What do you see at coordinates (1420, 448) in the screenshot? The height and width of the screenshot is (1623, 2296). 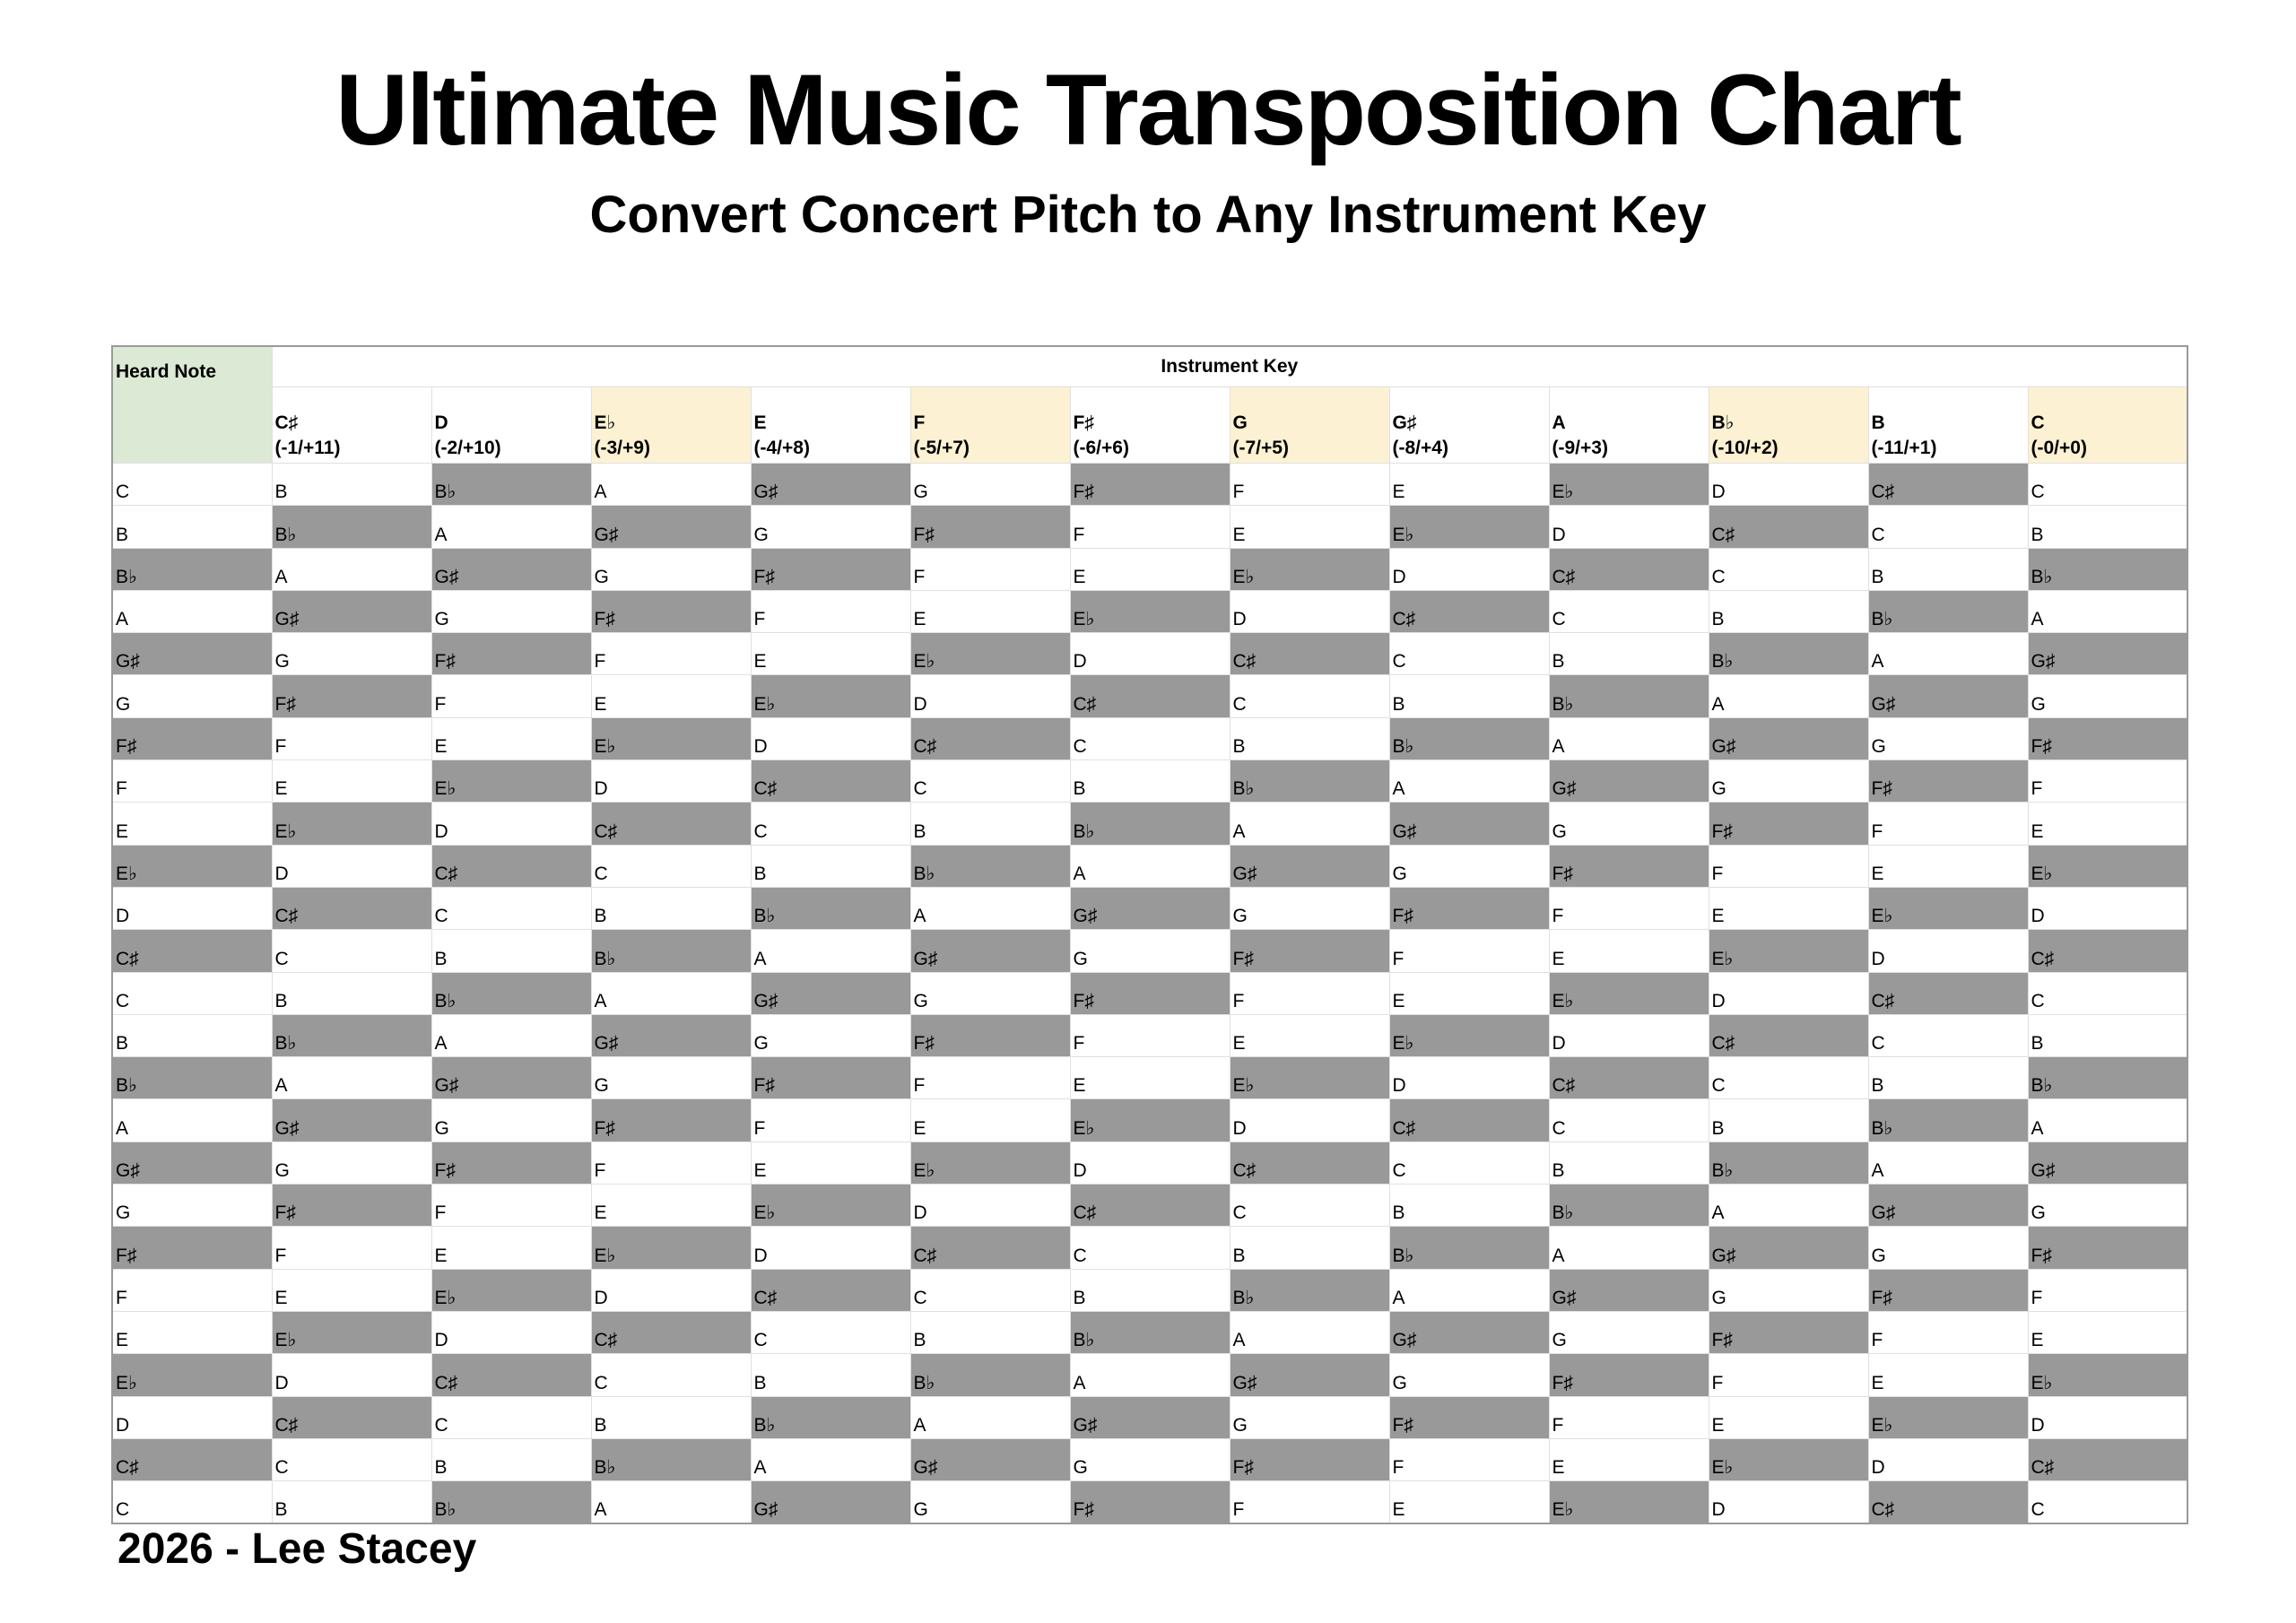 I see `column-interval: (-8/+4)` at bounding box center [1420, 448].